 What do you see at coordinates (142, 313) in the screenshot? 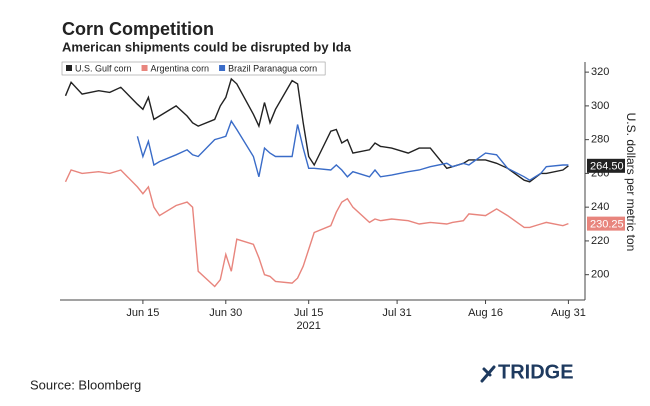
I see `x-tick-label: Jun 15` at bounding box center [142, 313].